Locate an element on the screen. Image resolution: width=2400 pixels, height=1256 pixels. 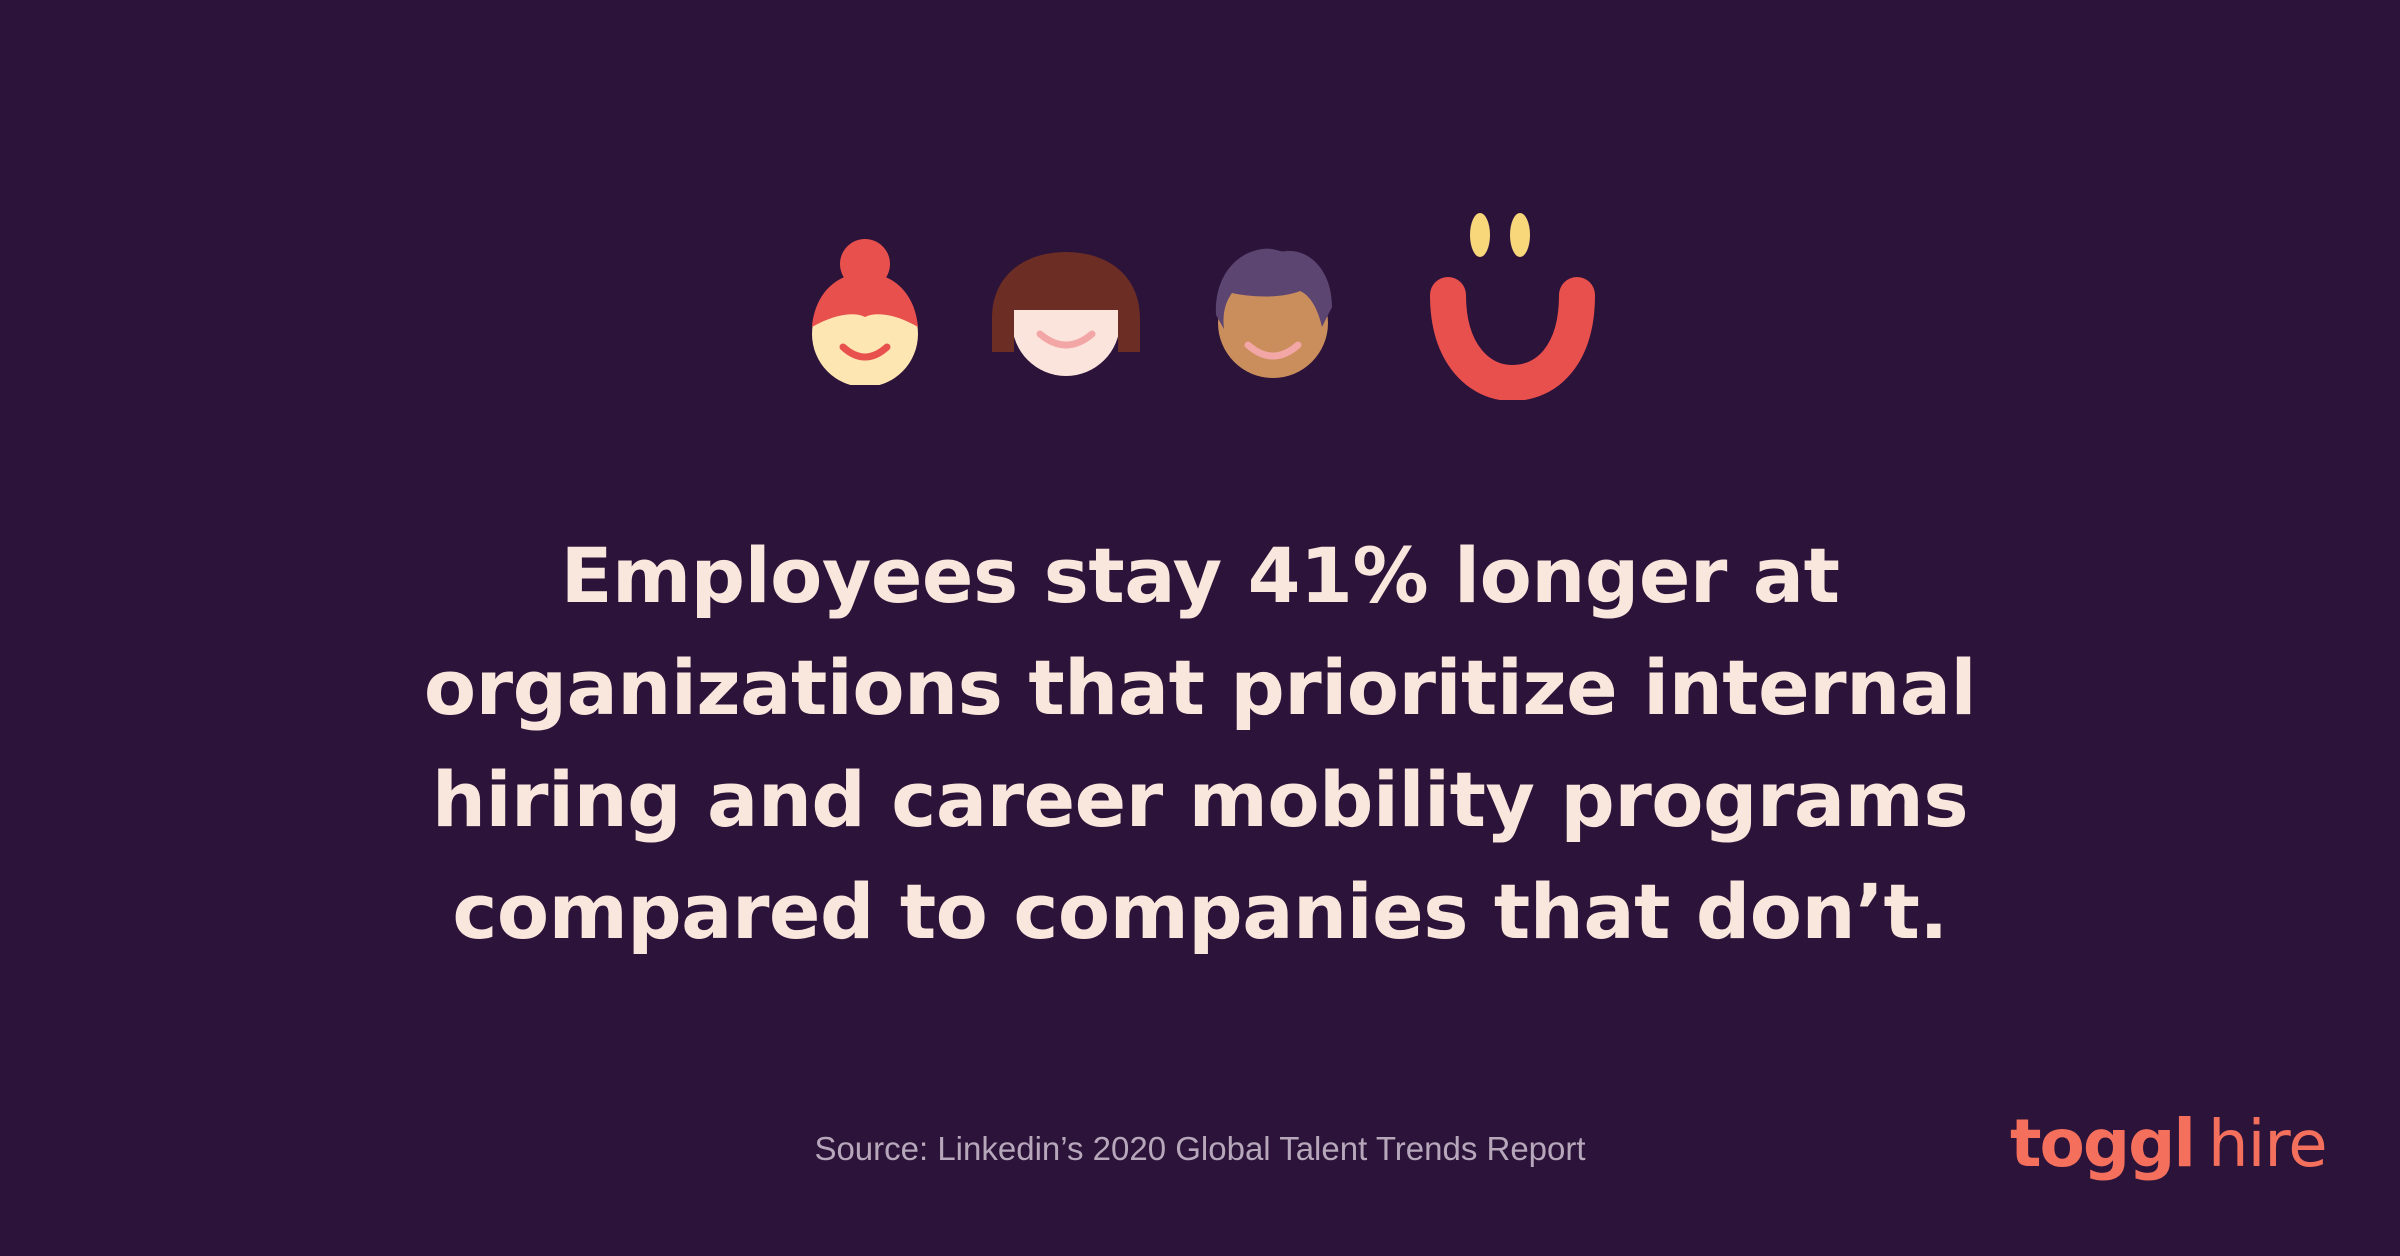
headline-line: compared to companies that don’t. is located at coordinates (1200, 911).